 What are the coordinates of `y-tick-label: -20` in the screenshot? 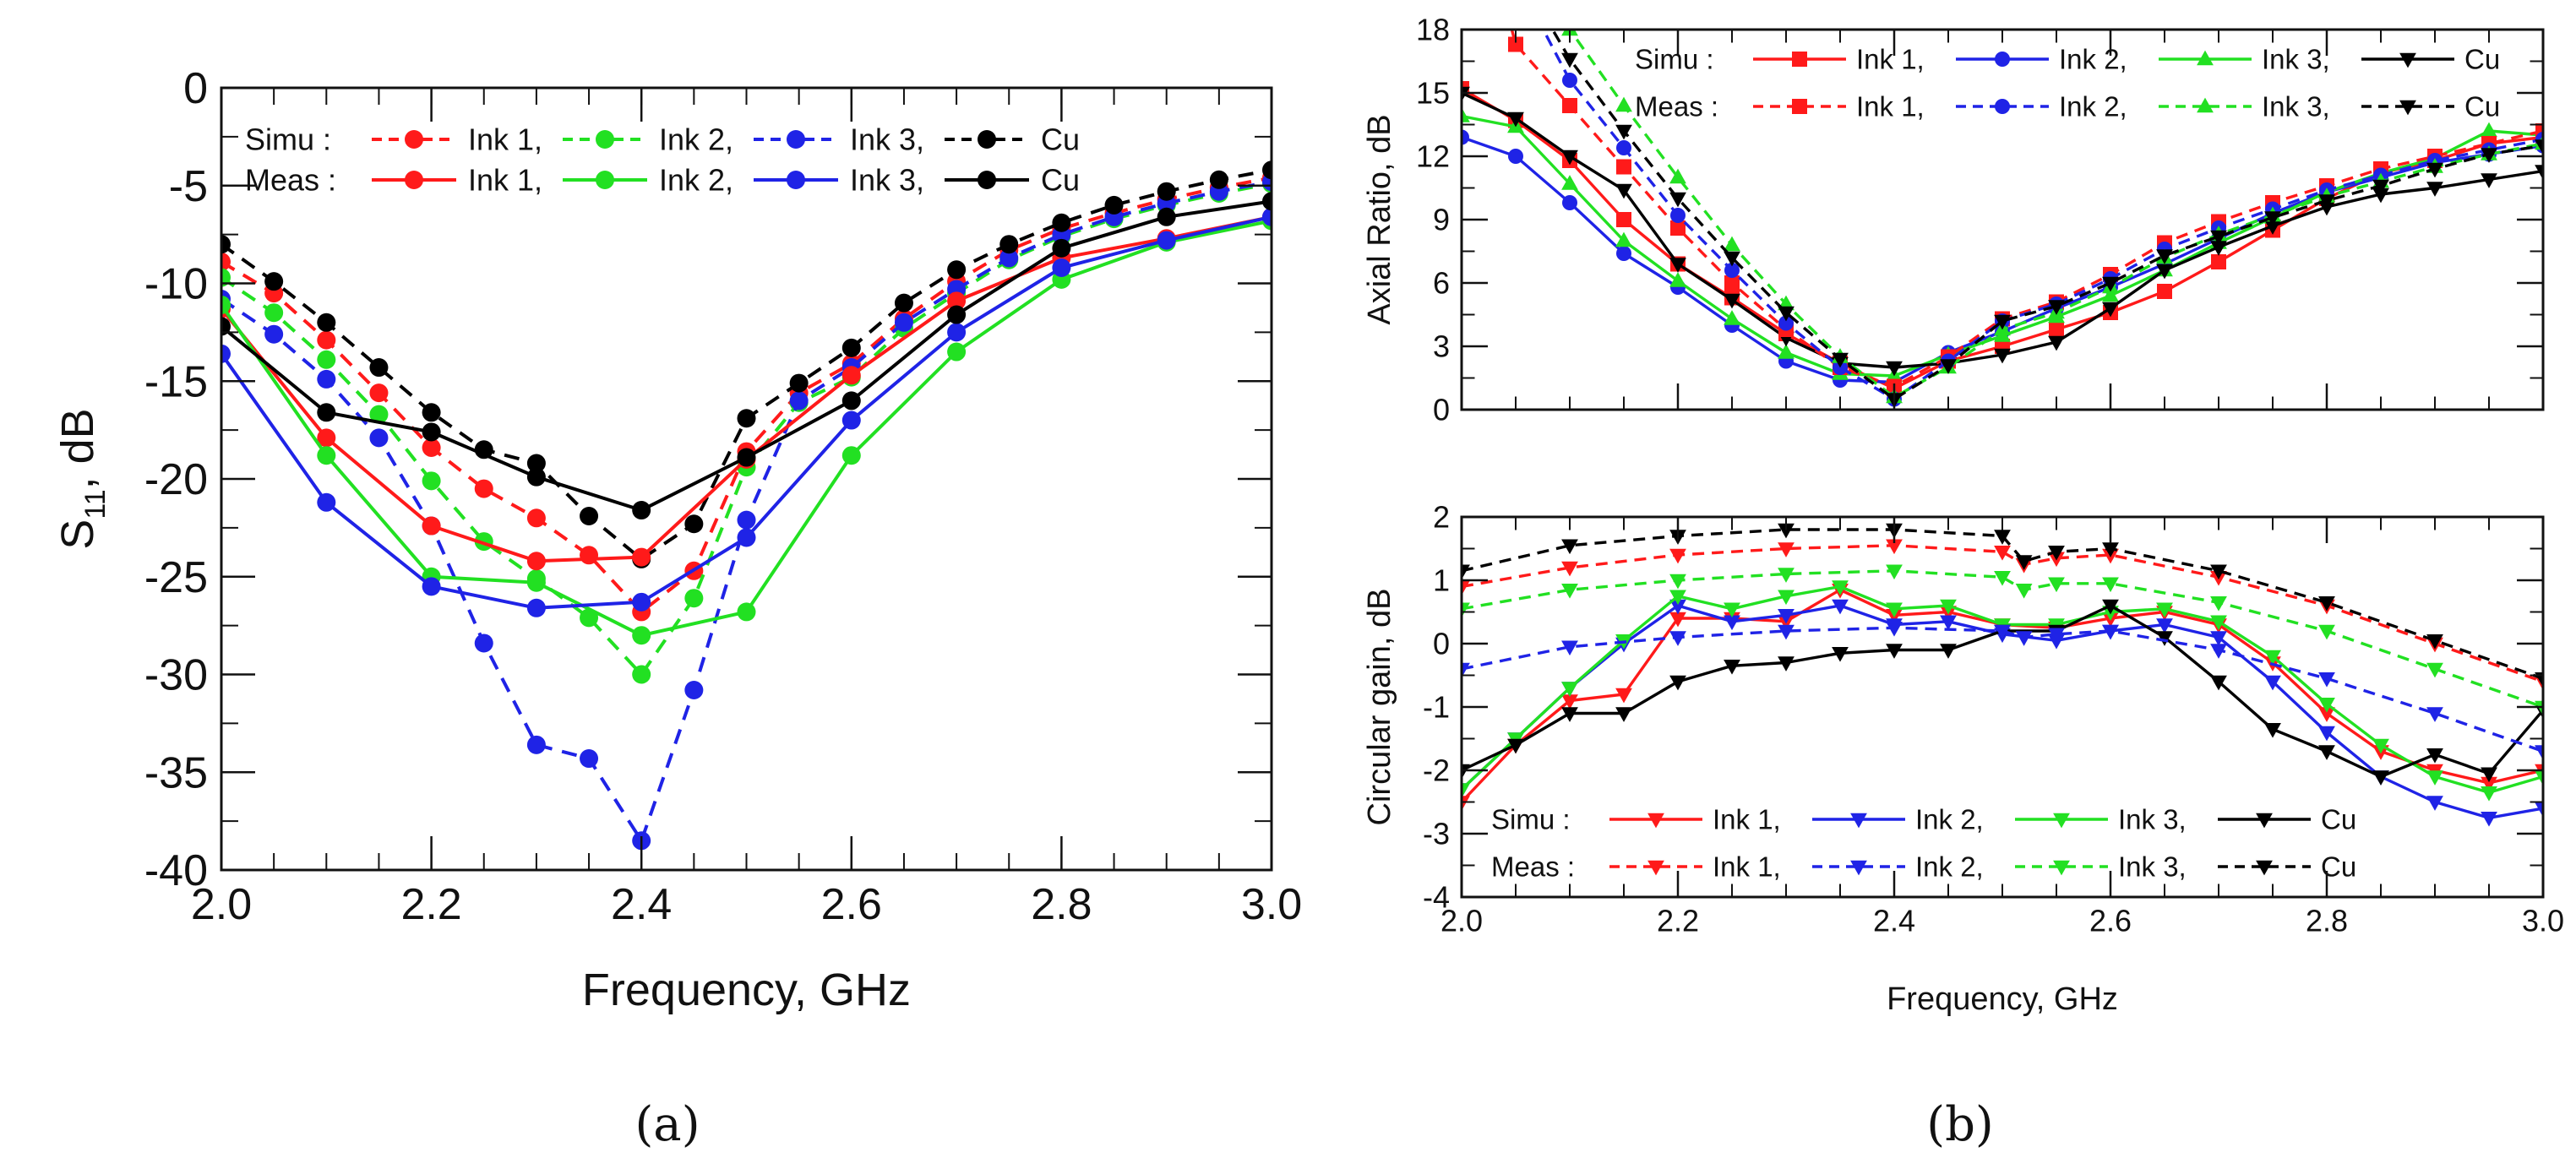 It's located at (176, 479).